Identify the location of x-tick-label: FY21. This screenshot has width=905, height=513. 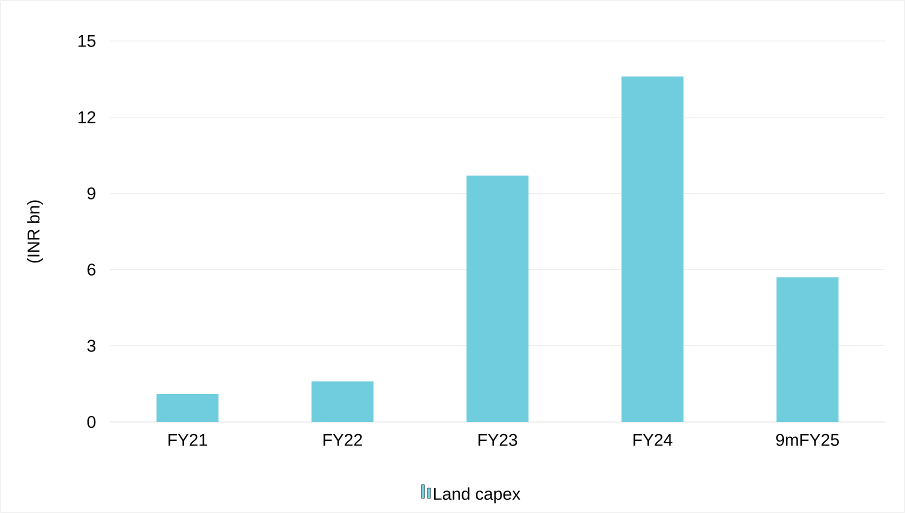
(187, 440).